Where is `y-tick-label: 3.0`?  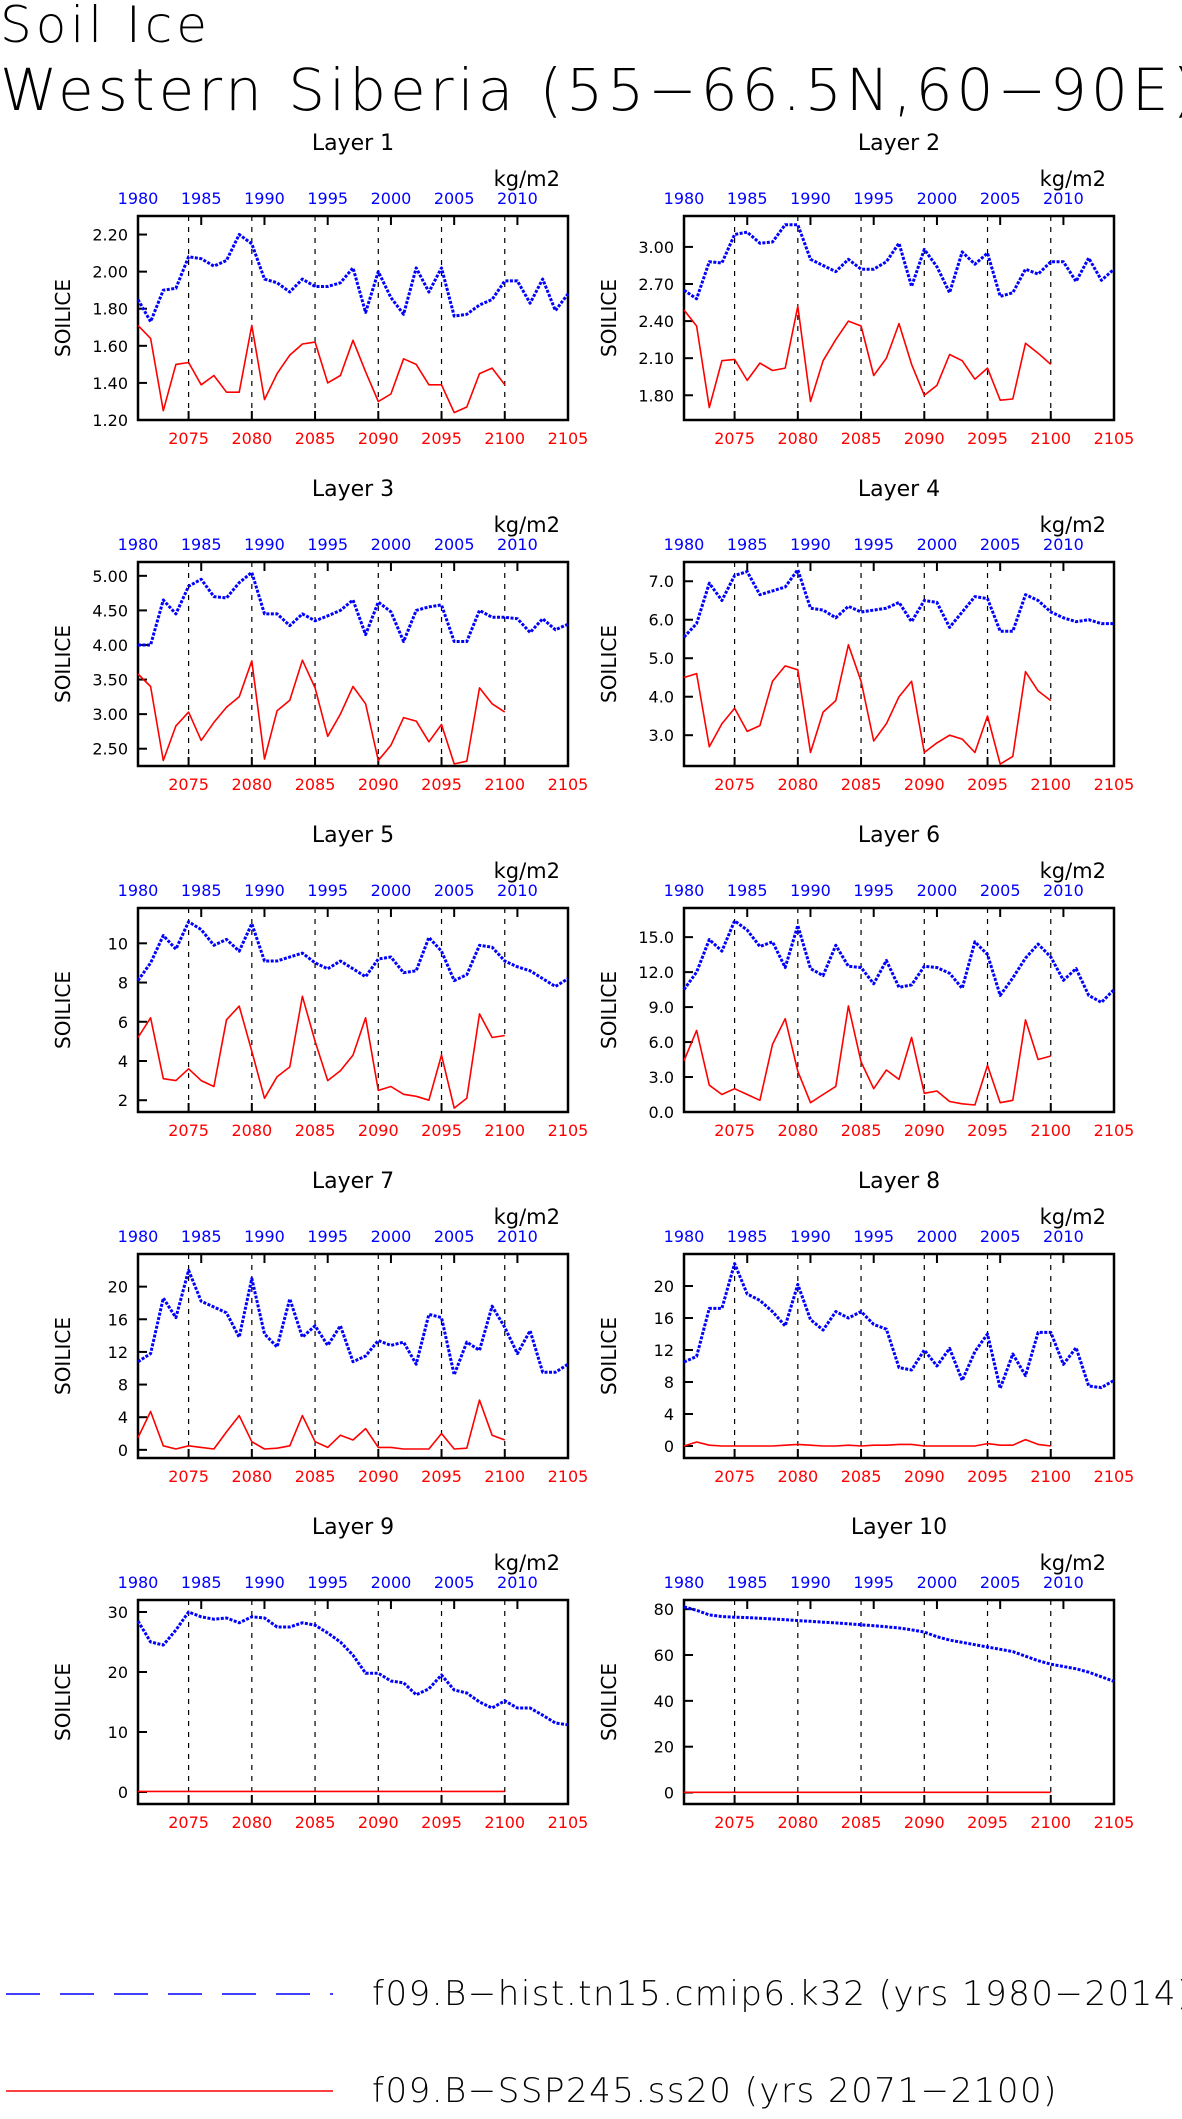 y-tick-label: 3.0 is located at coordinates (661, 1077).